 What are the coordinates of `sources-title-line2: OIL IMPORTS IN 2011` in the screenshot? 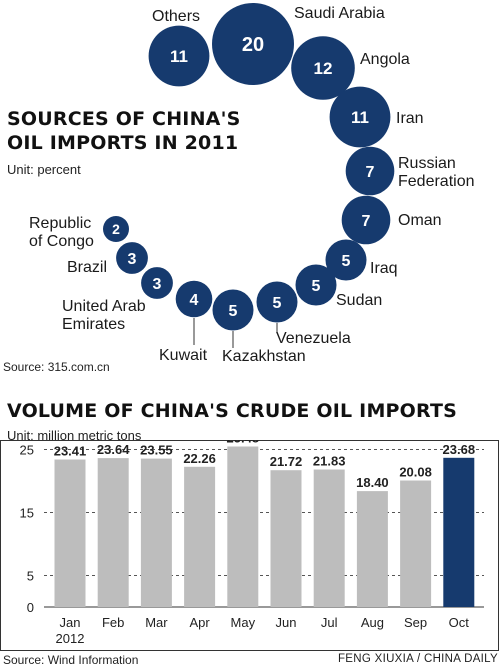 It's located at (123, 143).